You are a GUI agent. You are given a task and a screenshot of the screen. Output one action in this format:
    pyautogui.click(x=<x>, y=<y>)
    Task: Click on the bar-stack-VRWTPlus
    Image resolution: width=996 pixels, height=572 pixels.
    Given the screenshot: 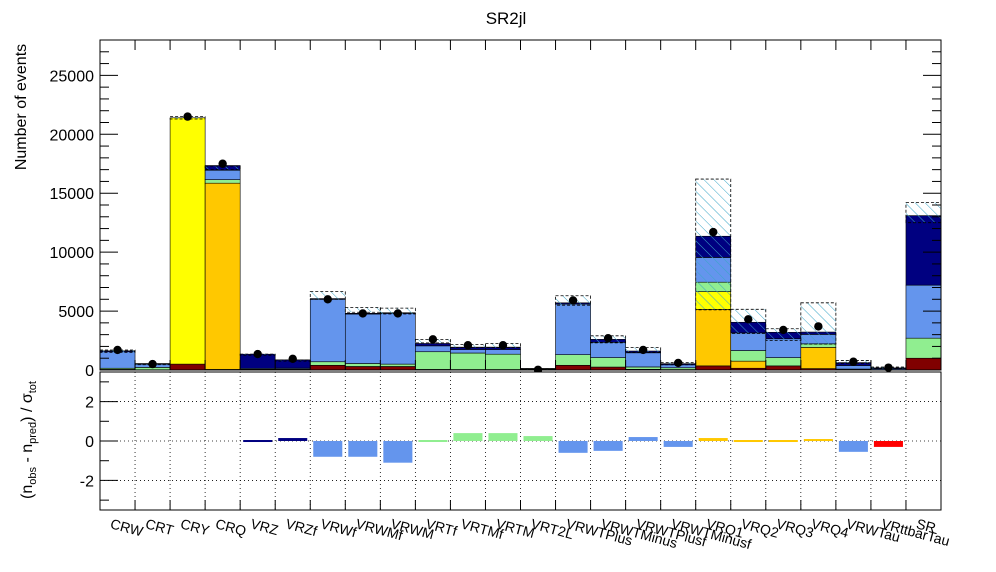 What is the action you would take?
    pyautogui.click(x=573, y=336)
    